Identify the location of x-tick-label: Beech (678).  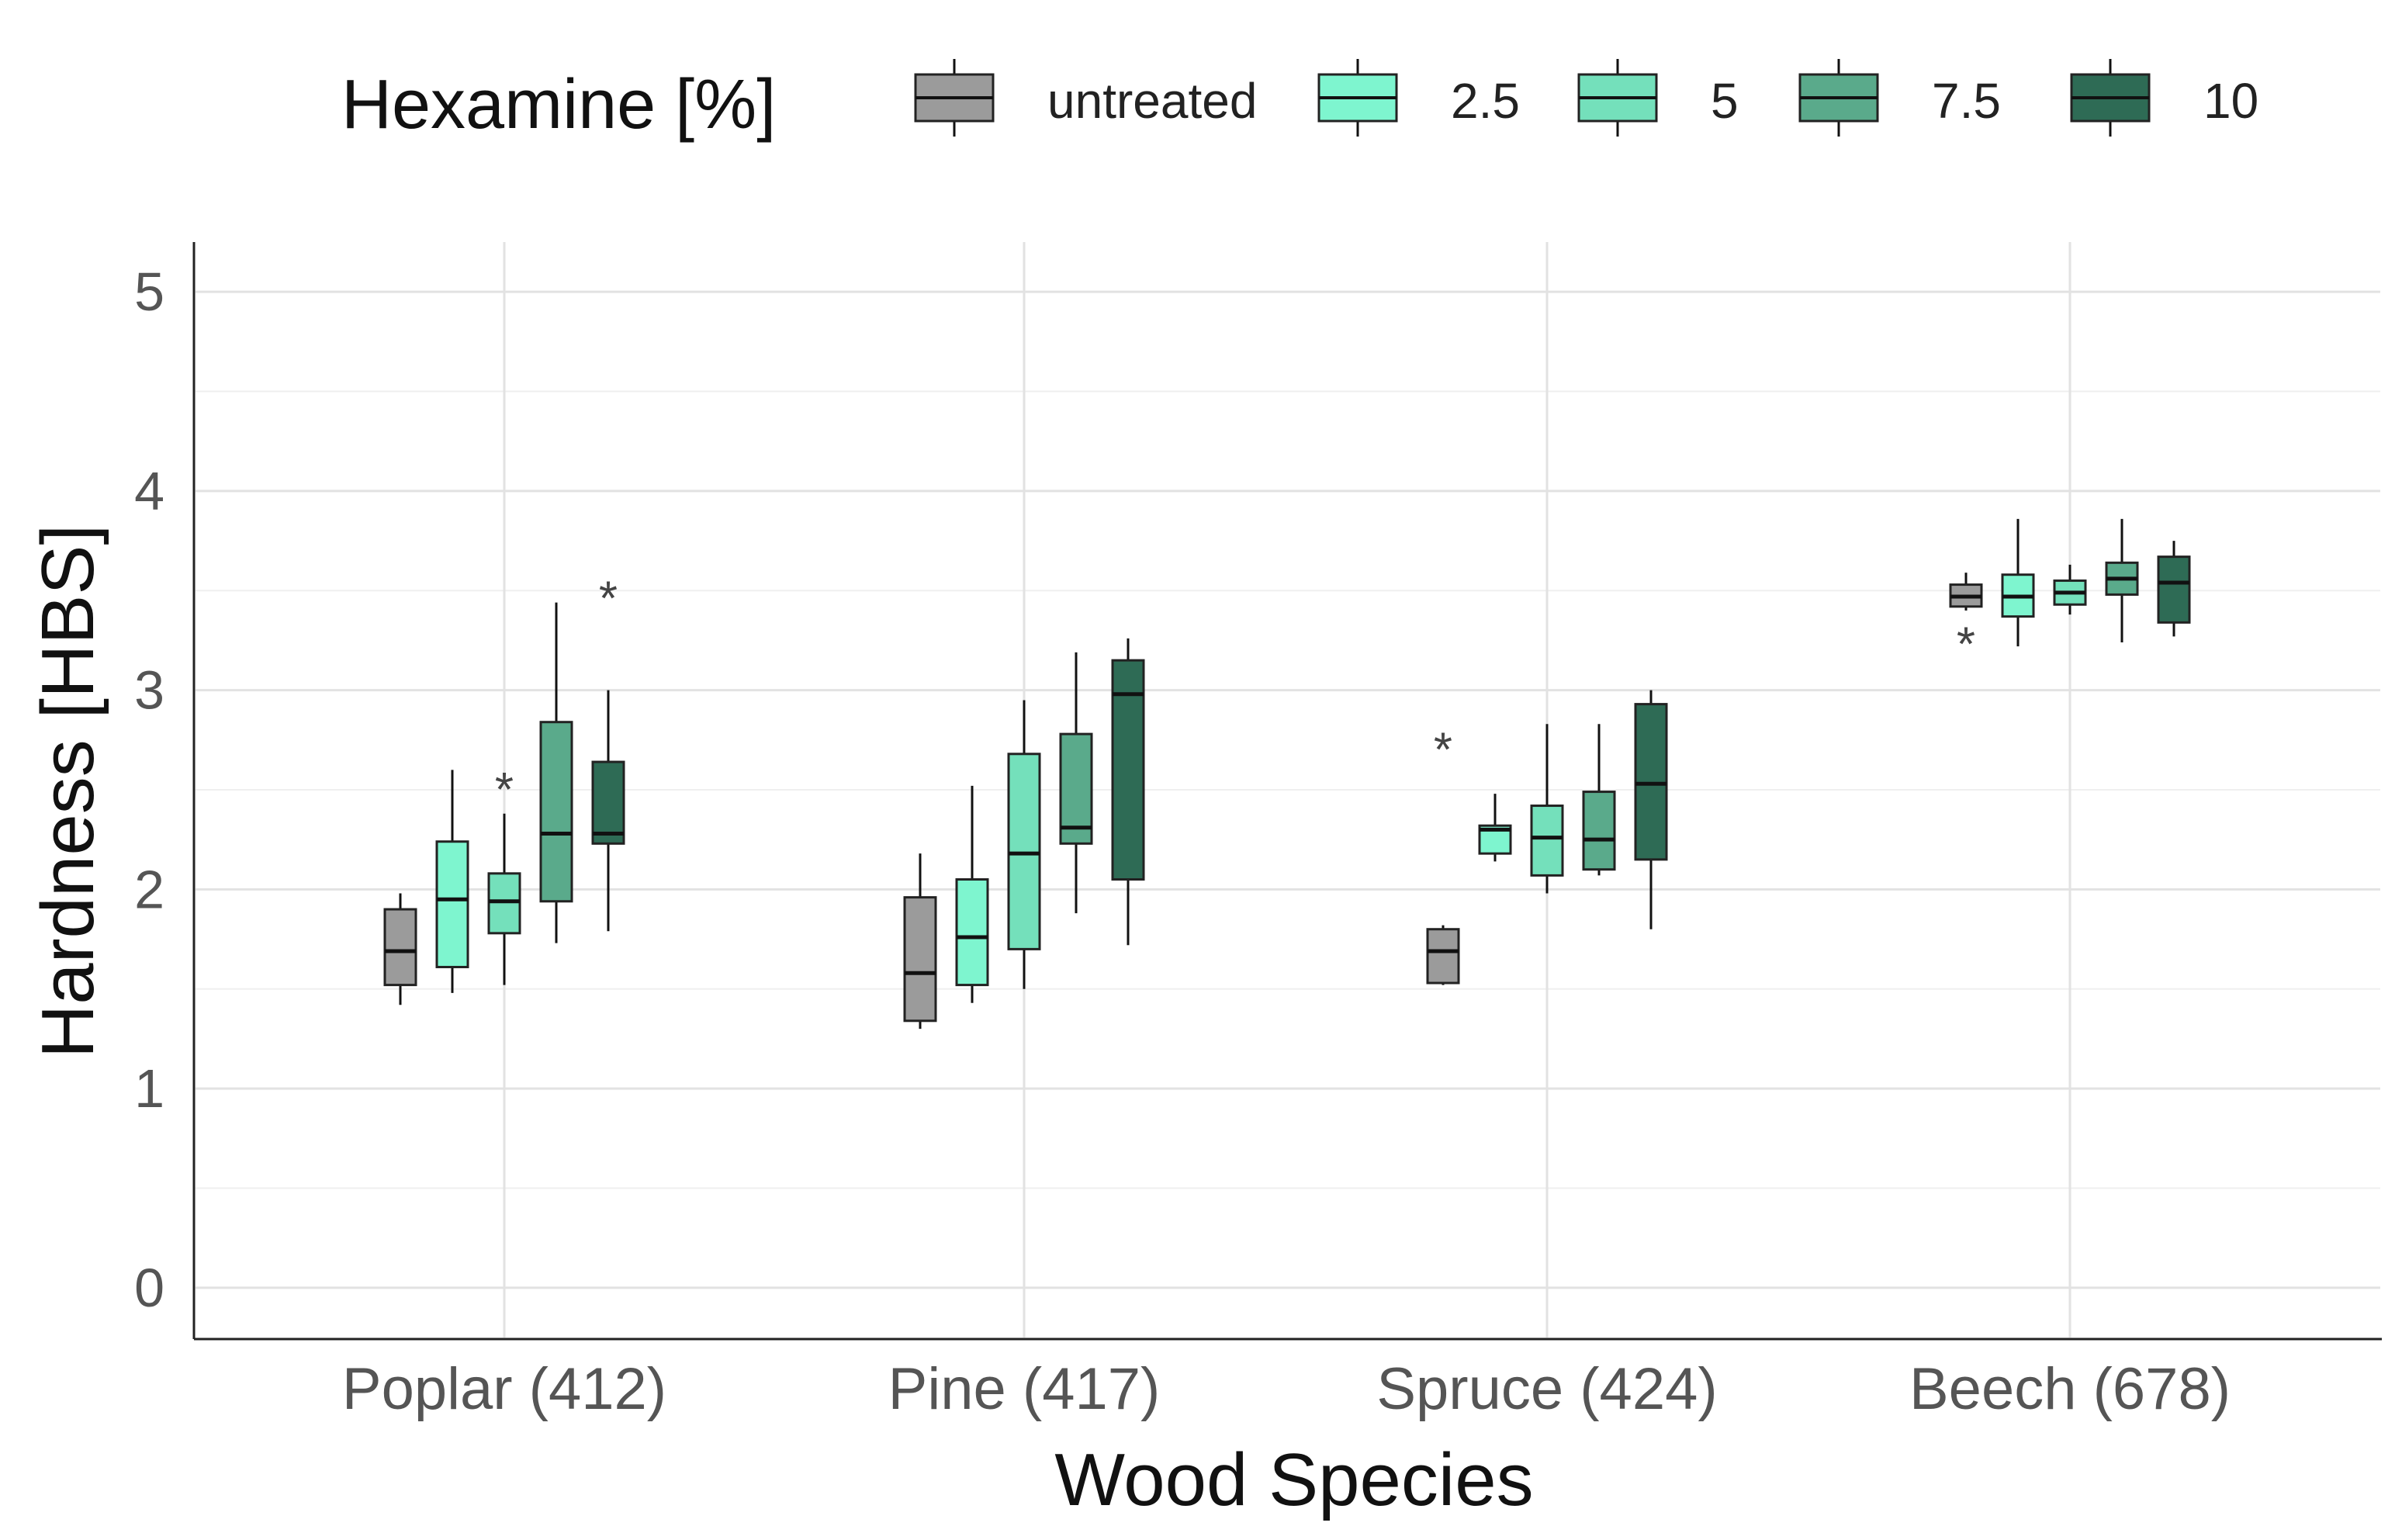
(2070, 1389).